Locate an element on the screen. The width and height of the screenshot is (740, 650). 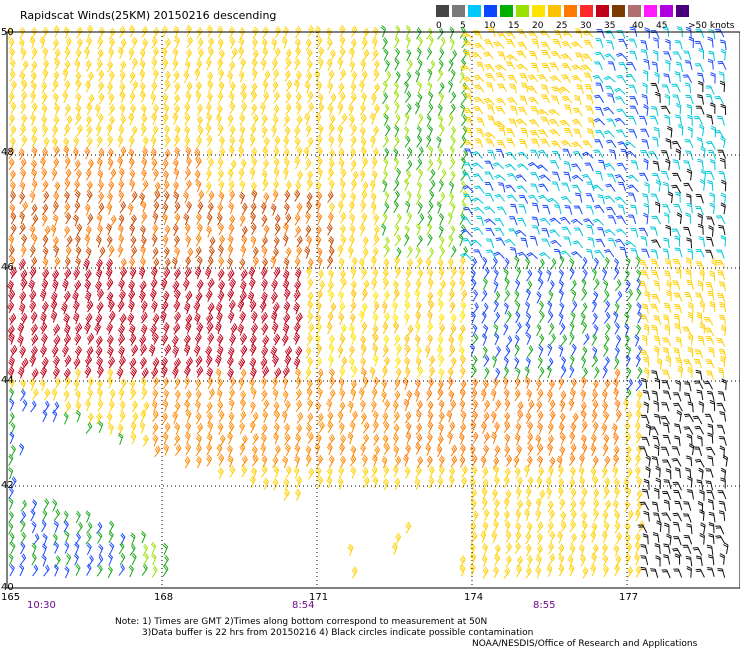
colorbar-label: 0 is located at coordinates (439, 26).